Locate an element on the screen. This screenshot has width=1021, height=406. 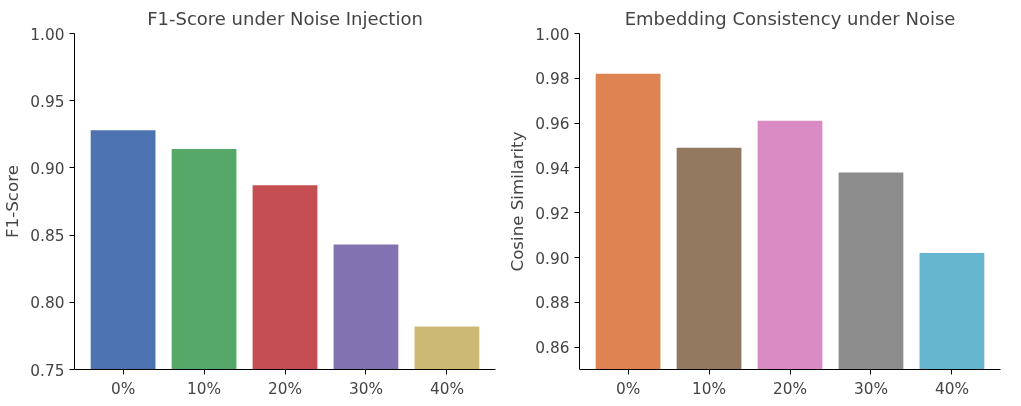
y-tick-label: 0.94 is located at coordinates (552, 168).